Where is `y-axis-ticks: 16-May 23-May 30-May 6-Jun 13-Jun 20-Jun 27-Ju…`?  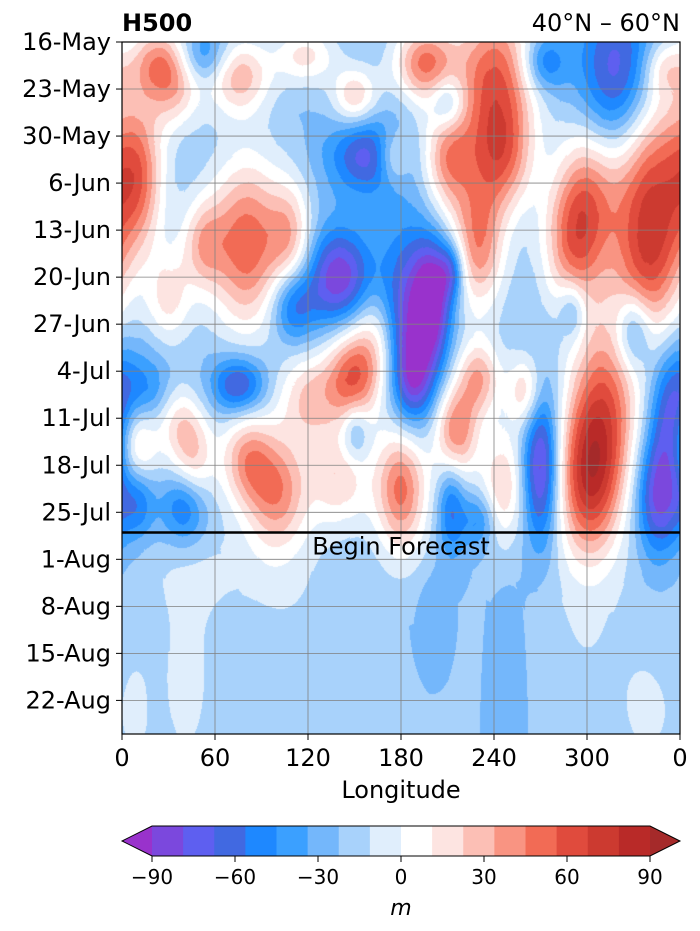
y-axis-ticks: 16-May 23-May 30-May 6-Jun 13-Jun 20-Jun 27-Ju… is located at coordinates (72, 371).